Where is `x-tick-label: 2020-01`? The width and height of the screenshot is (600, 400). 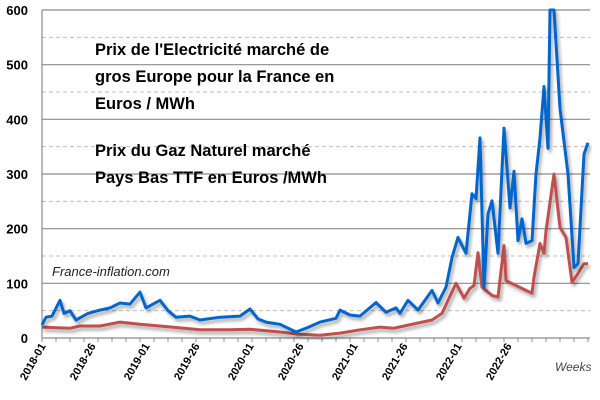 x-tick-label: 2020-01 is located at coordinates (241, 362).